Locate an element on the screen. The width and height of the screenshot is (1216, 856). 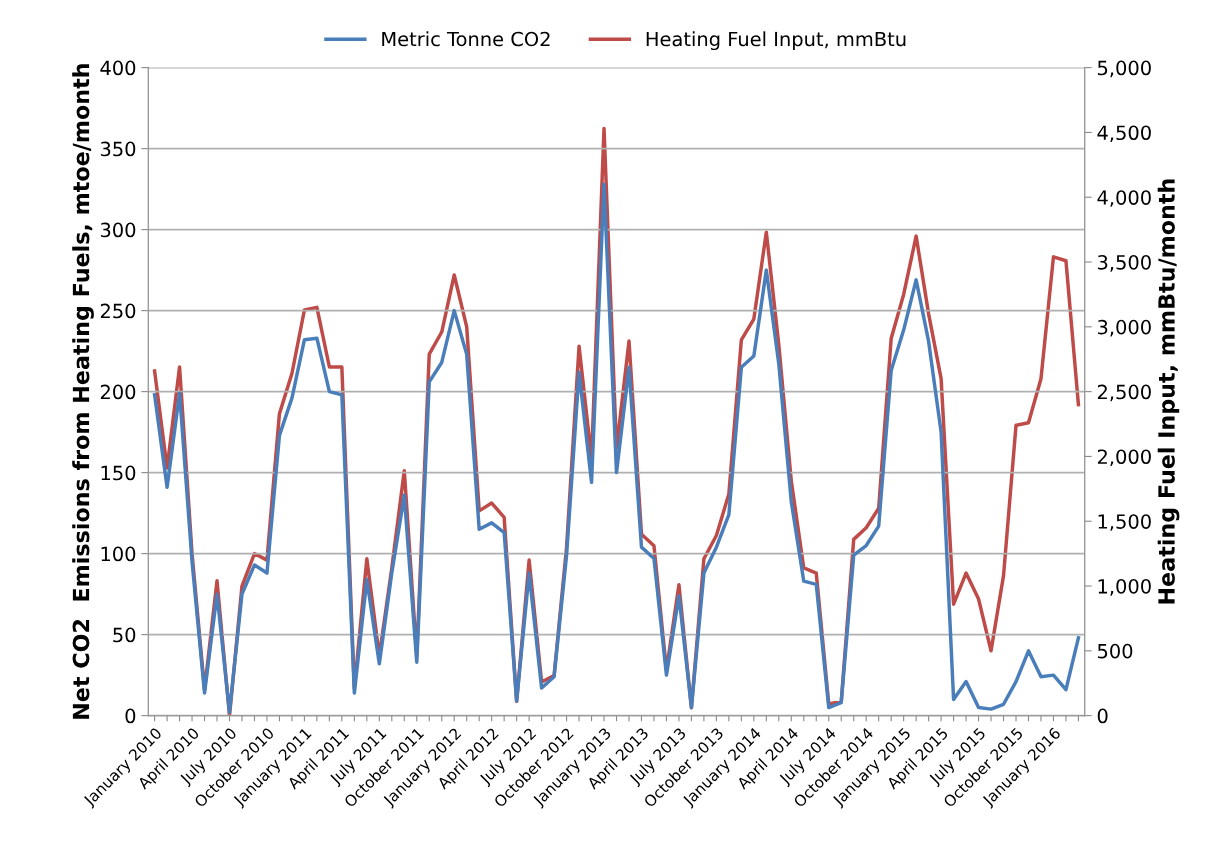
legend-label: Metric Tonne CO2 is located at coordinates (466, 39).